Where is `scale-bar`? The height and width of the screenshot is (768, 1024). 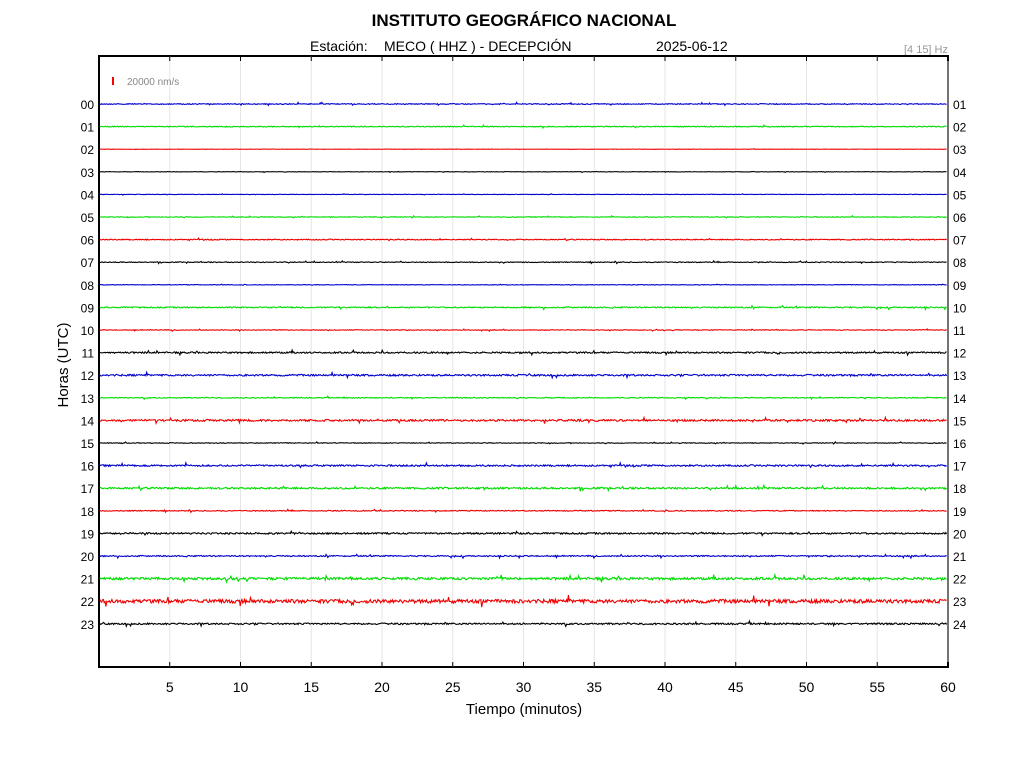
scale-bar is located at coordinates (113, 81).